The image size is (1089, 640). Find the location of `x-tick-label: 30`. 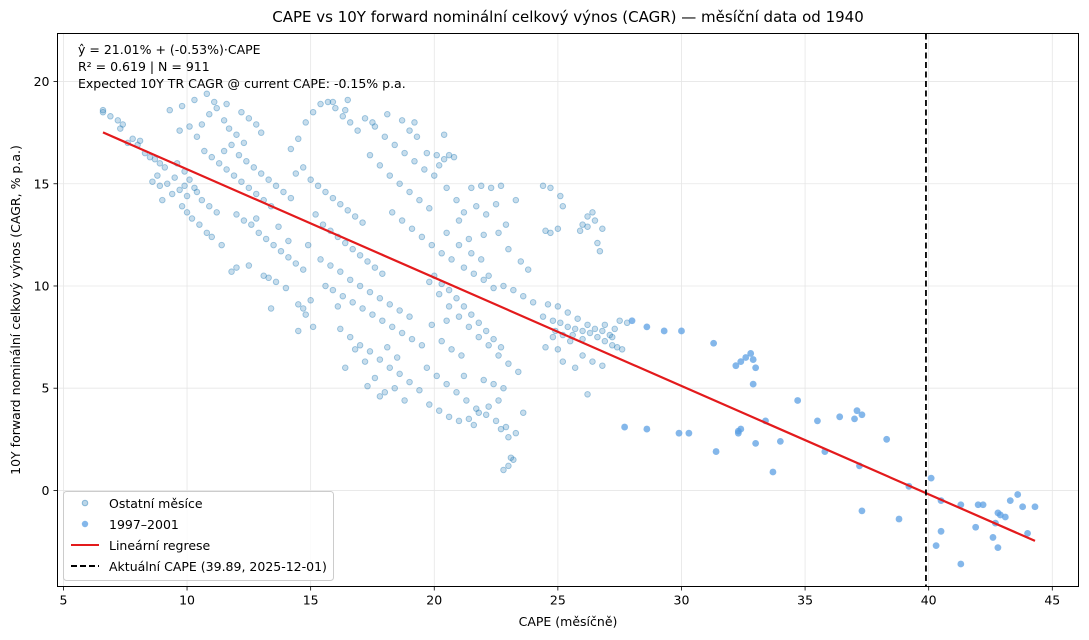

x-tick-label: 30 is located at coordinates (682, 600).